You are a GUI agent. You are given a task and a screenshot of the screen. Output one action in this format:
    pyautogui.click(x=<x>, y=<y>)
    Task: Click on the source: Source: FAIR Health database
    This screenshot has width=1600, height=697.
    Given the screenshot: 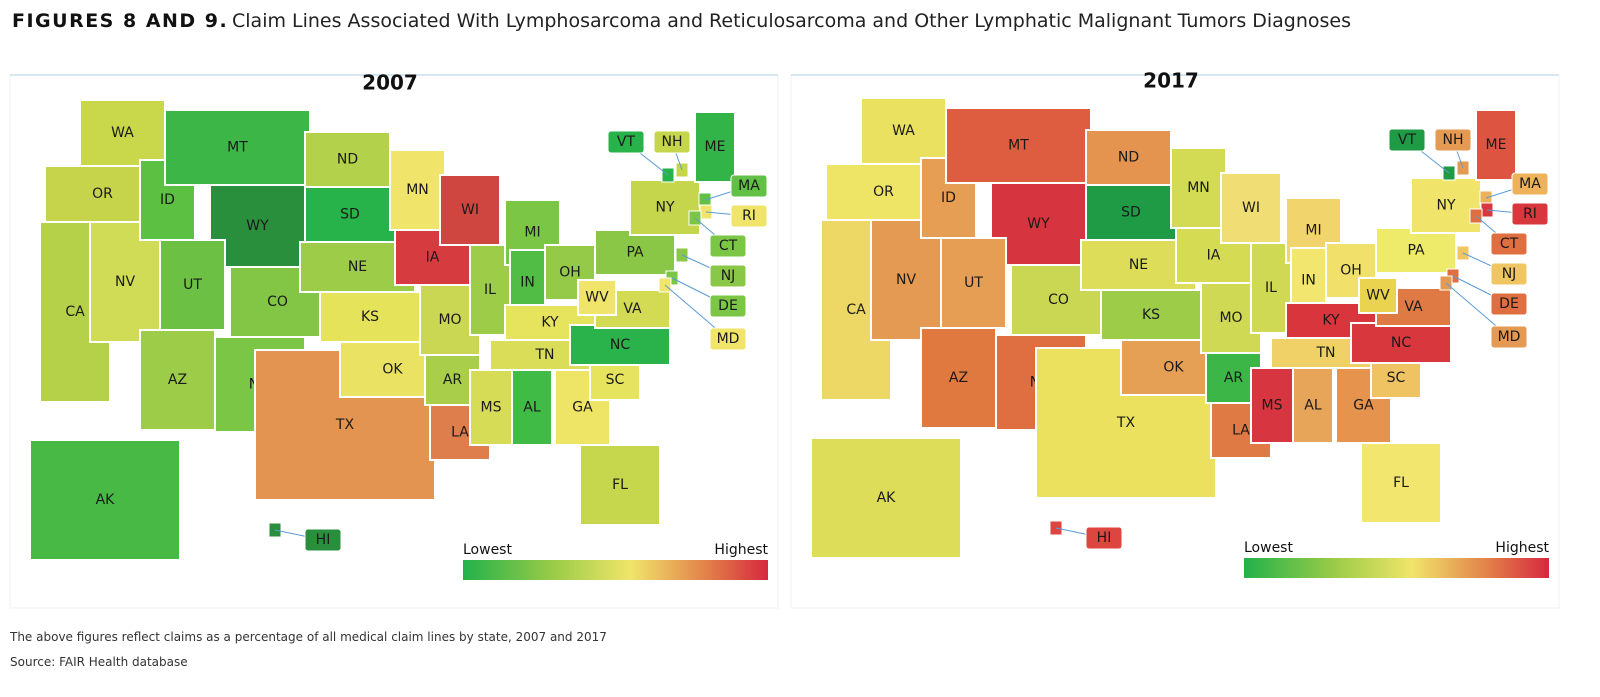 What is the action you would take?
    pyautogui.click(x=99, y=662)
    